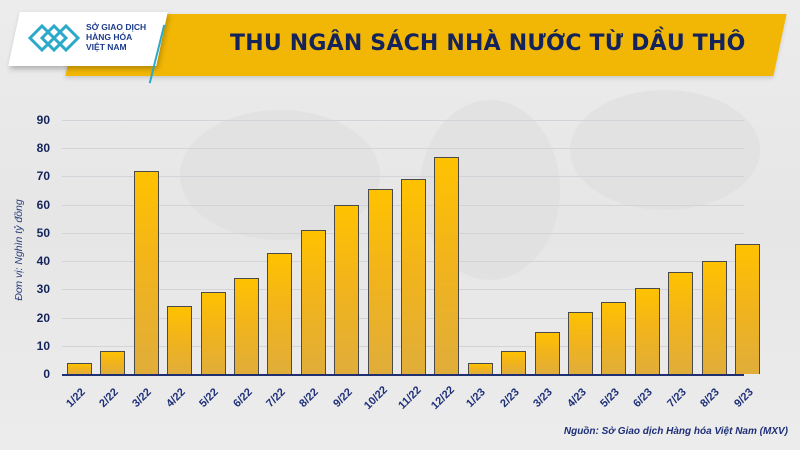  What do you see at coordinates (109, 398) in the screenshot?
I see `x-tick-label: 2/22` at bounding box center [109, 398].